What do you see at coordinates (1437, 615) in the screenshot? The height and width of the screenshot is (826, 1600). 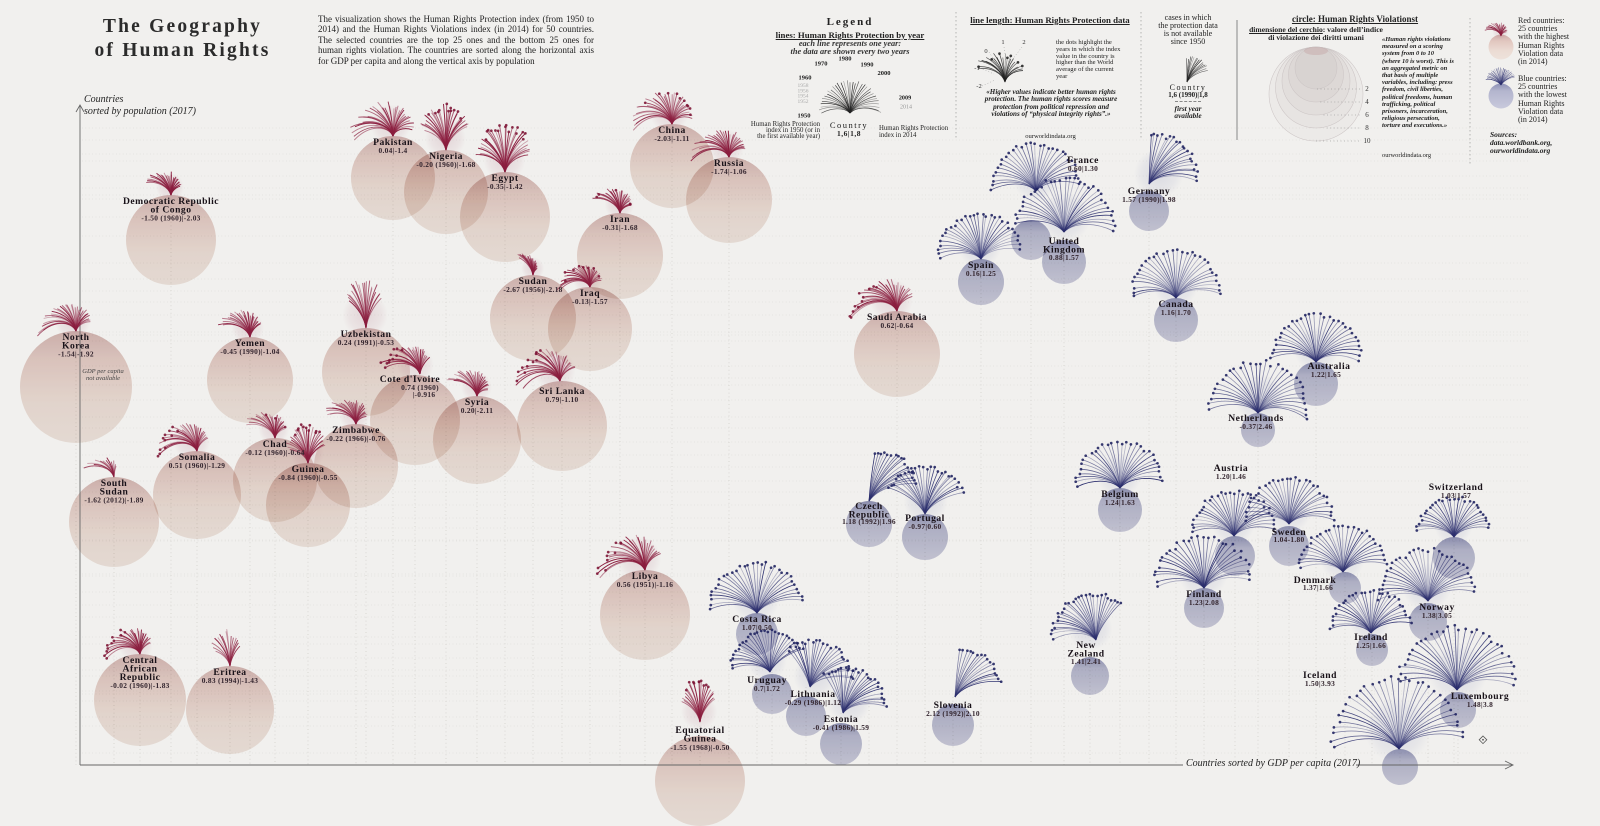 I see `svg-text: 1.38|3.05` at bounding box center [1437, 615].